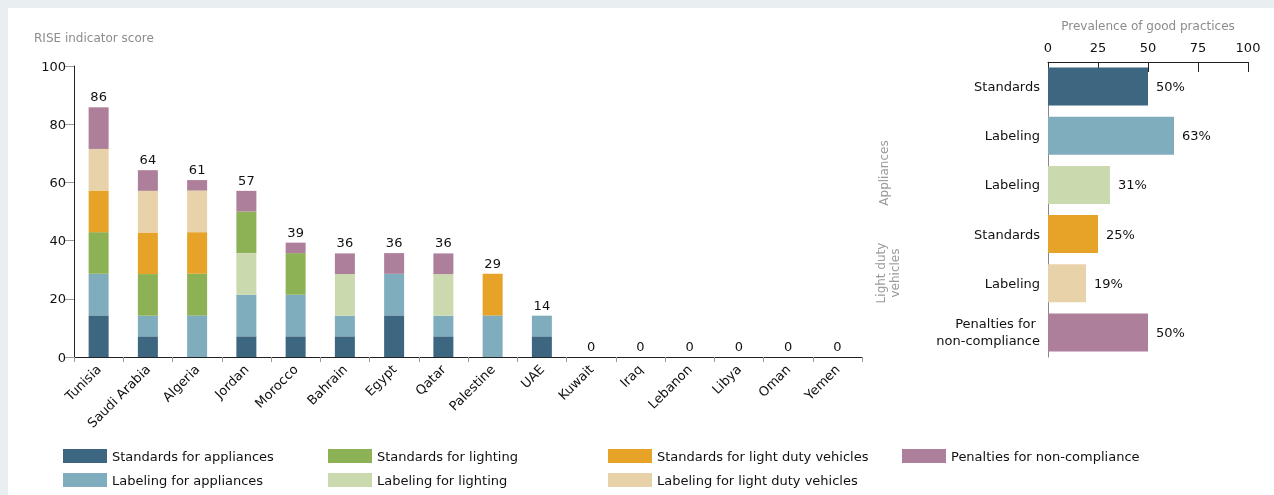  What do you see at coordinates (57, 299) in the screenshot?
I see `y-tick-label: 20` at bounding box center [57, 299].